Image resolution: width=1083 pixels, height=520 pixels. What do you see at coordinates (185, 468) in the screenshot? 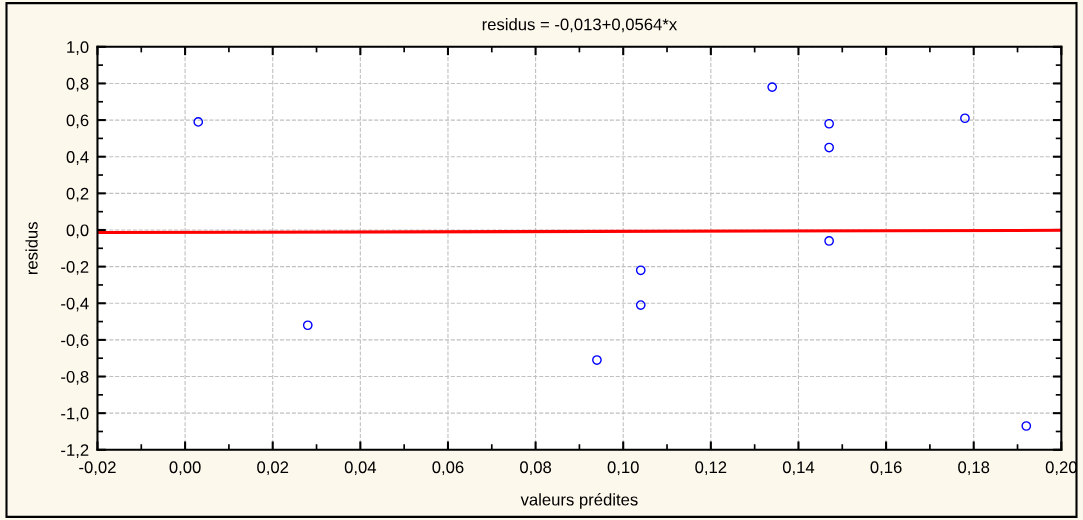
I see `x-tick-label: 0,00` at bounding box center [185, 468].